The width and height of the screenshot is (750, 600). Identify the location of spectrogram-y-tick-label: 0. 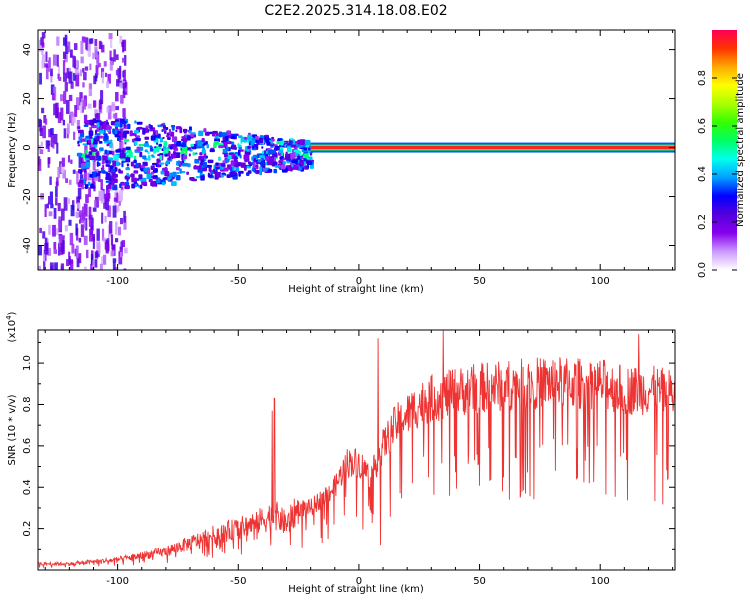
(27, 147).